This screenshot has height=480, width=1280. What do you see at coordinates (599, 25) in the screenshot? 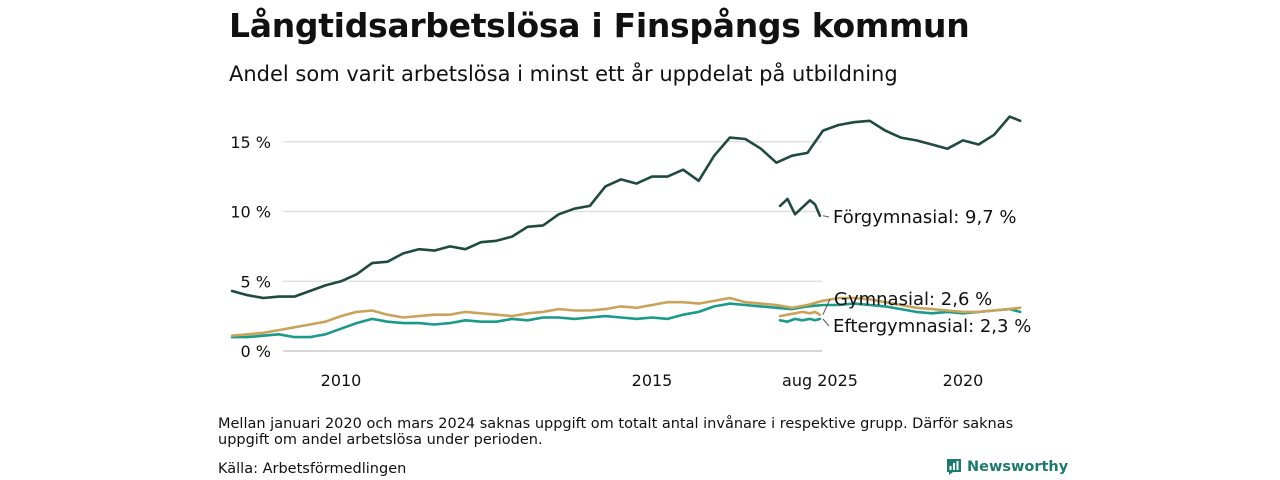
I see `chart-title: Långtidsarbetslösa i Finspångs kommun` at bounding box center [599, 25].